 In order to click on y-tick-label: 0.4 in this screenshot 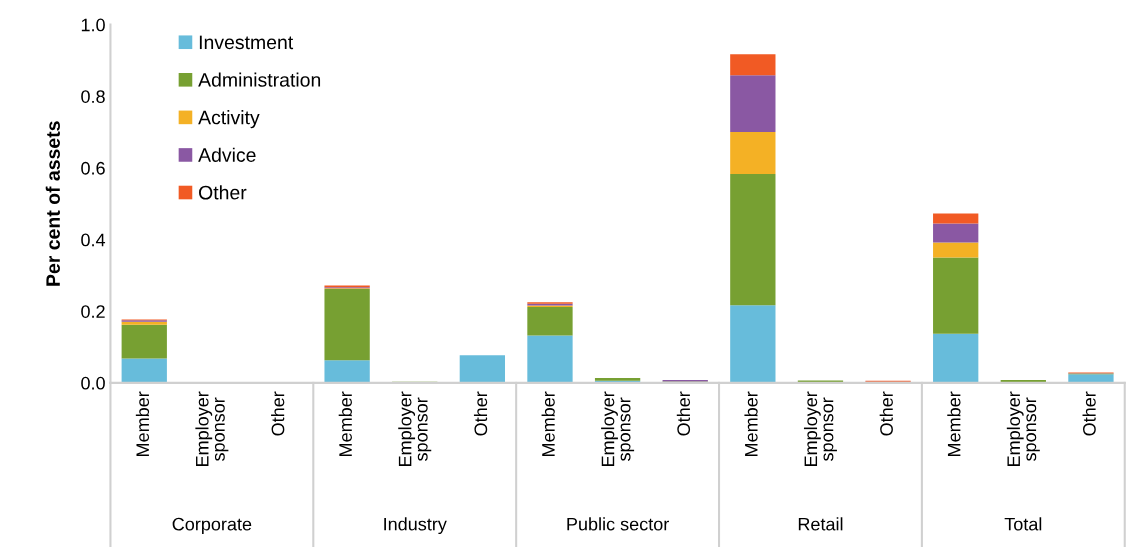, I will do `click(93, 240)`.